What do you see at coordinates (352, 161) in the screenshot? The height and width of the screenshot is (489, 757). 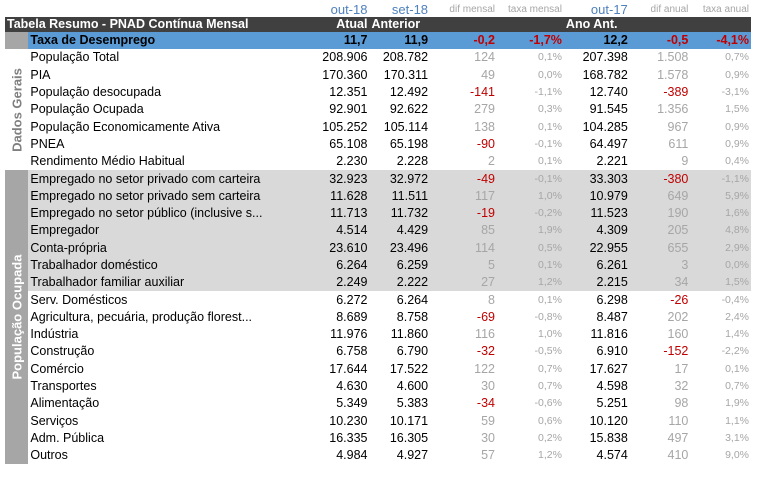 I see `value-atual: 2.230` at bounding box center [352, 161].